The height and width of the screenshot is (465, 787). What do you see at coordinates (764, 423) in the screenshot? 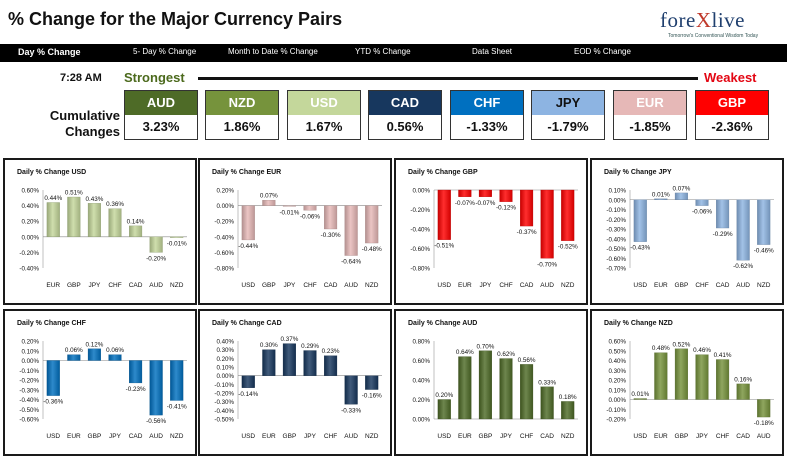
I see `data-label: -0.18%` at bounding box center [764, 423].